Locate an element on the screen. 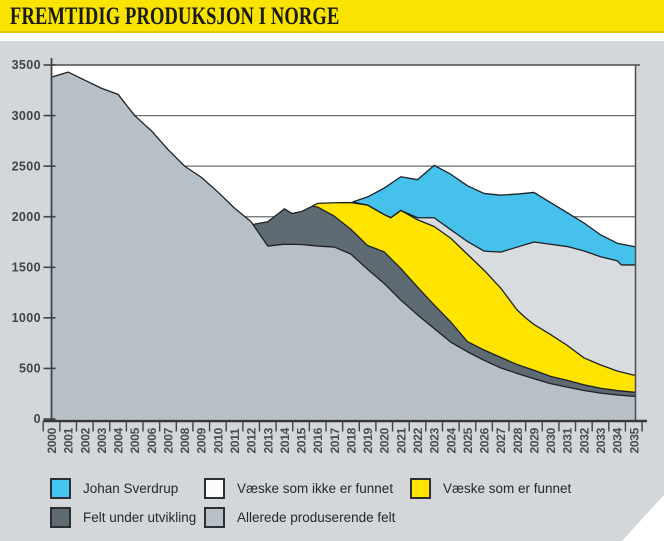 This screenshot has width=664, height=541. svg-text: 3500 is located at coordinates (26, 65).